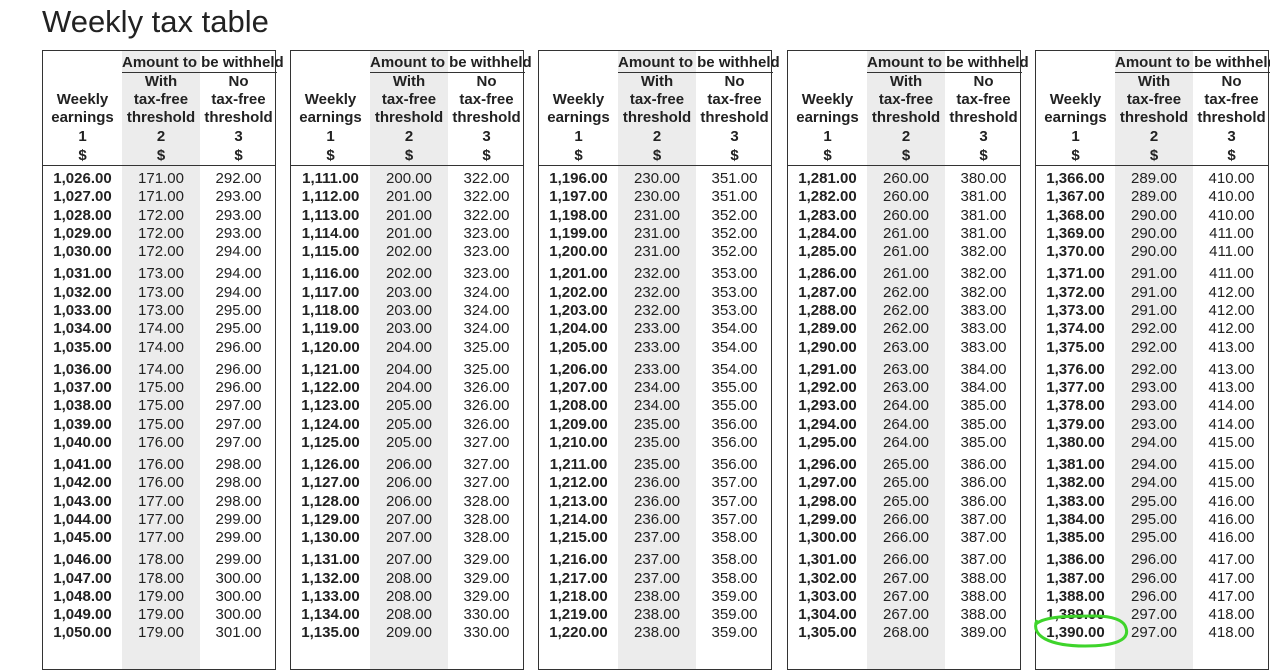 The width and height of the screenshot is (1270, 670). Describe the element at coordinates (330, 136) in the screenshot. I see `column-number: 1` at that location.